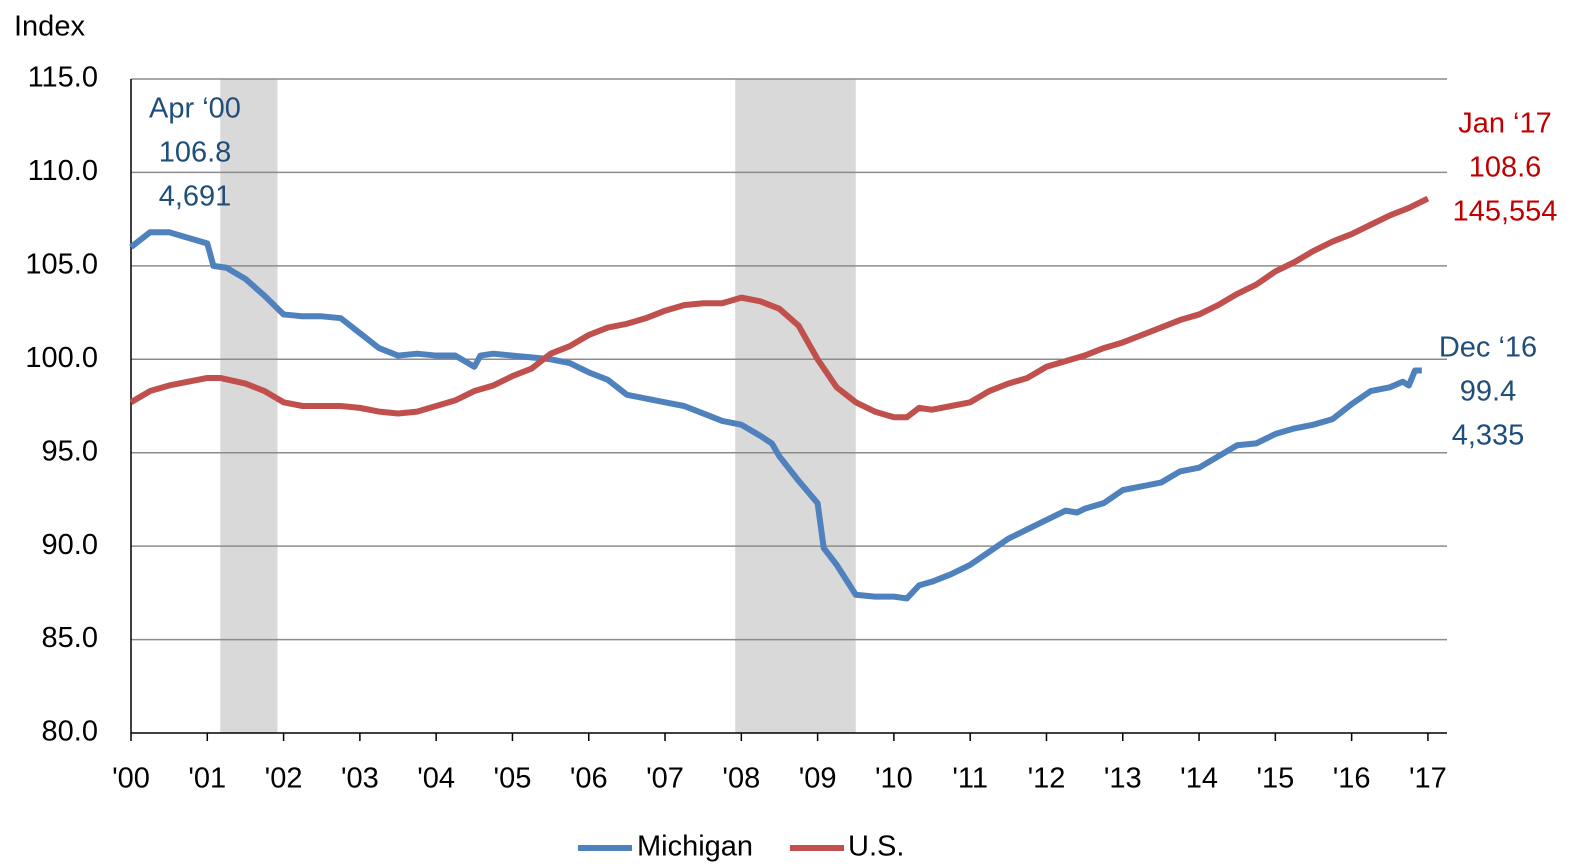 The image size is (1570, 866). Describe the element at coordinates (61, 358) in the screenshot. I see `y-tick-label: 100.0` at that location.